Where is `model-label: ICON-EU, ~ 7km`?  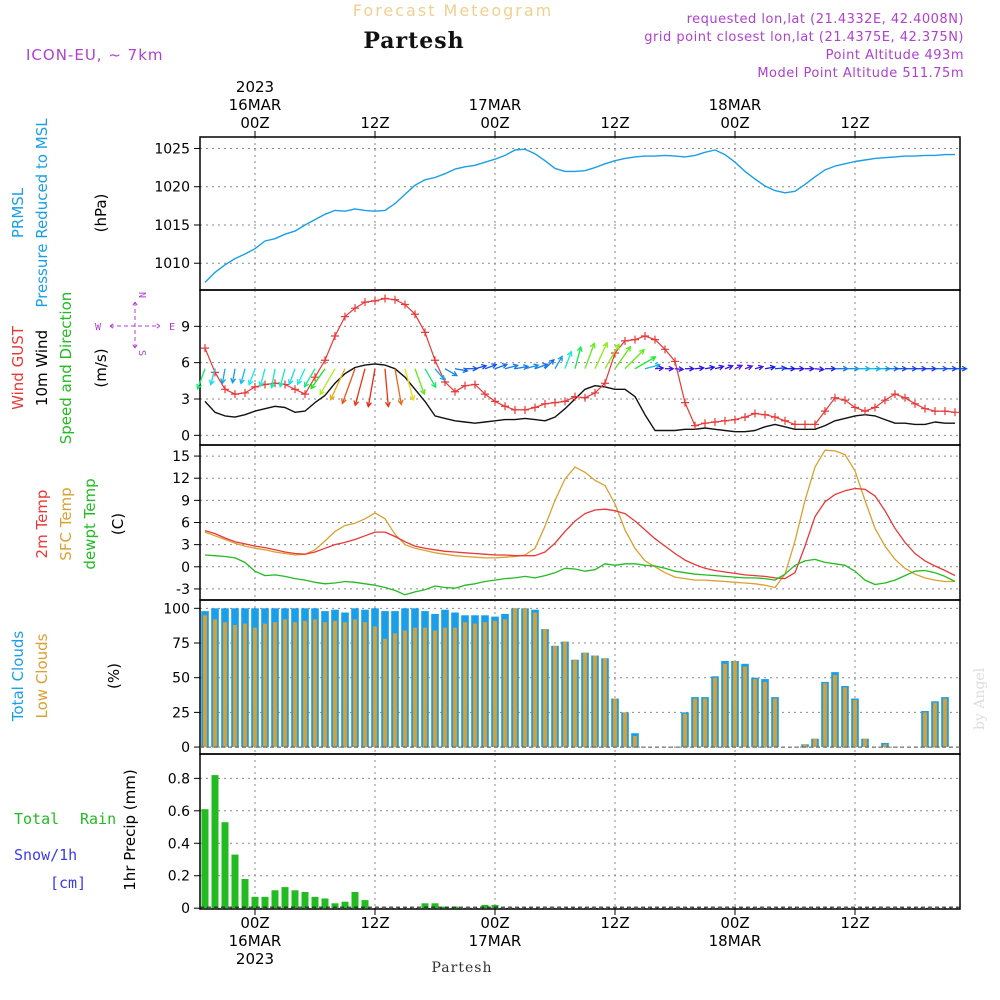
model-label: ICON-EU, ~ 7km is located at coordinates (95, 55).